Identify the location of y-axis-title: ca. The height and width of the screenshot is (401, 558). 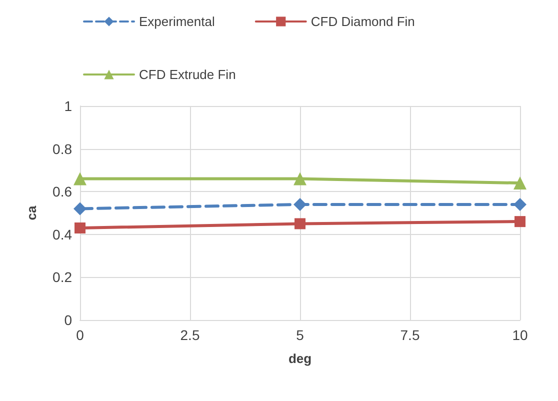
(31, 212).